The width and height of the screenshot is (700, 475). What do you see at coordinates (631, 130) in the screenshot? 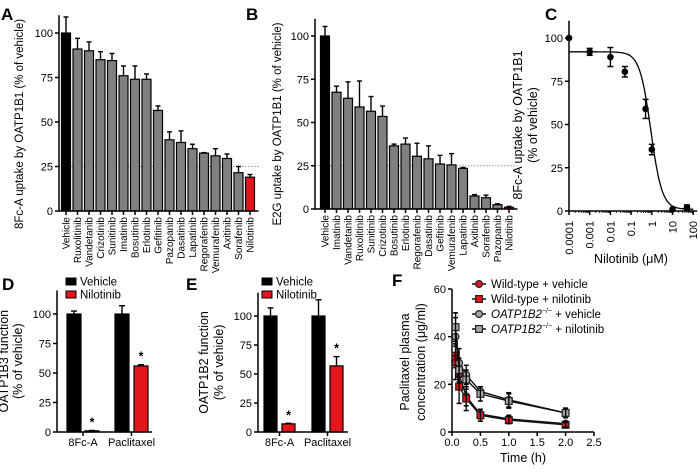
I see `fit-curve` at bounding box center [631, 130].